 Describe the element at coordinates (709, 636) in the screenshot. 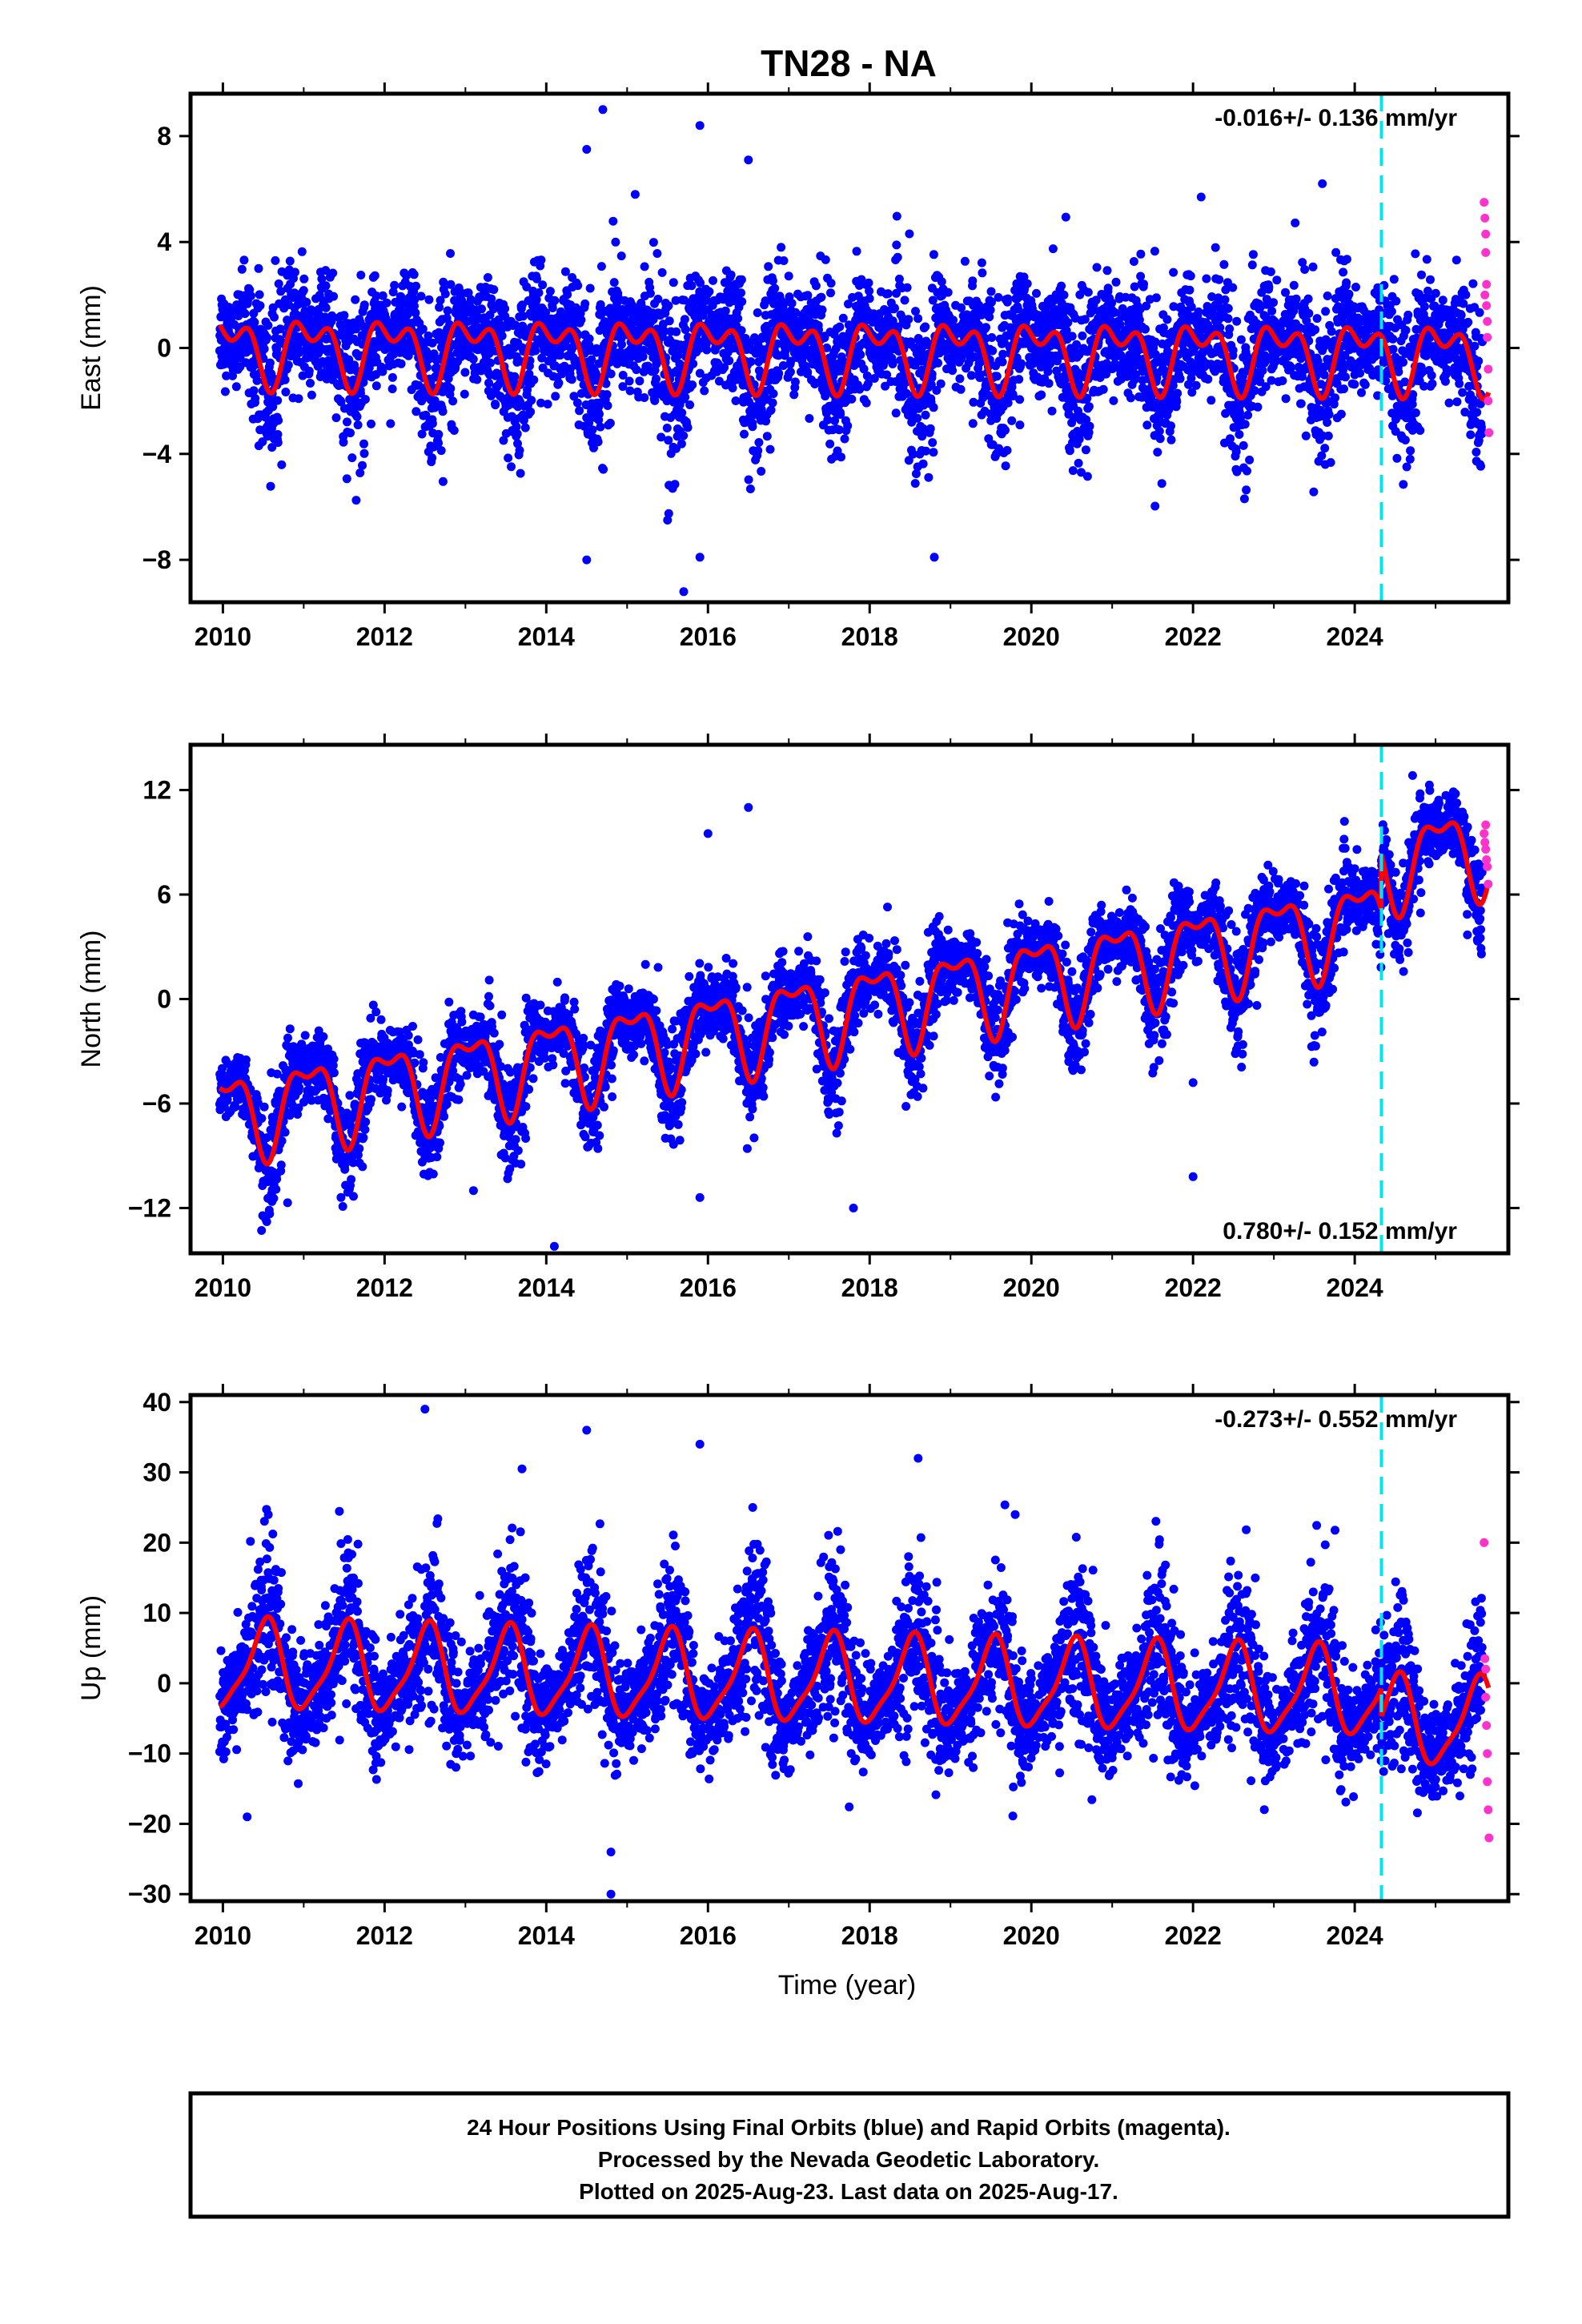

I see `x-tick-label: 2016` at that location.